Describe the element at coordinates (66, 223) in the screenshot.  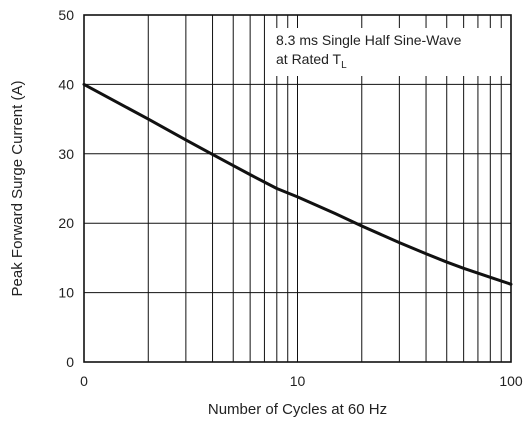
I see `y-tick-label: 20` at that location.